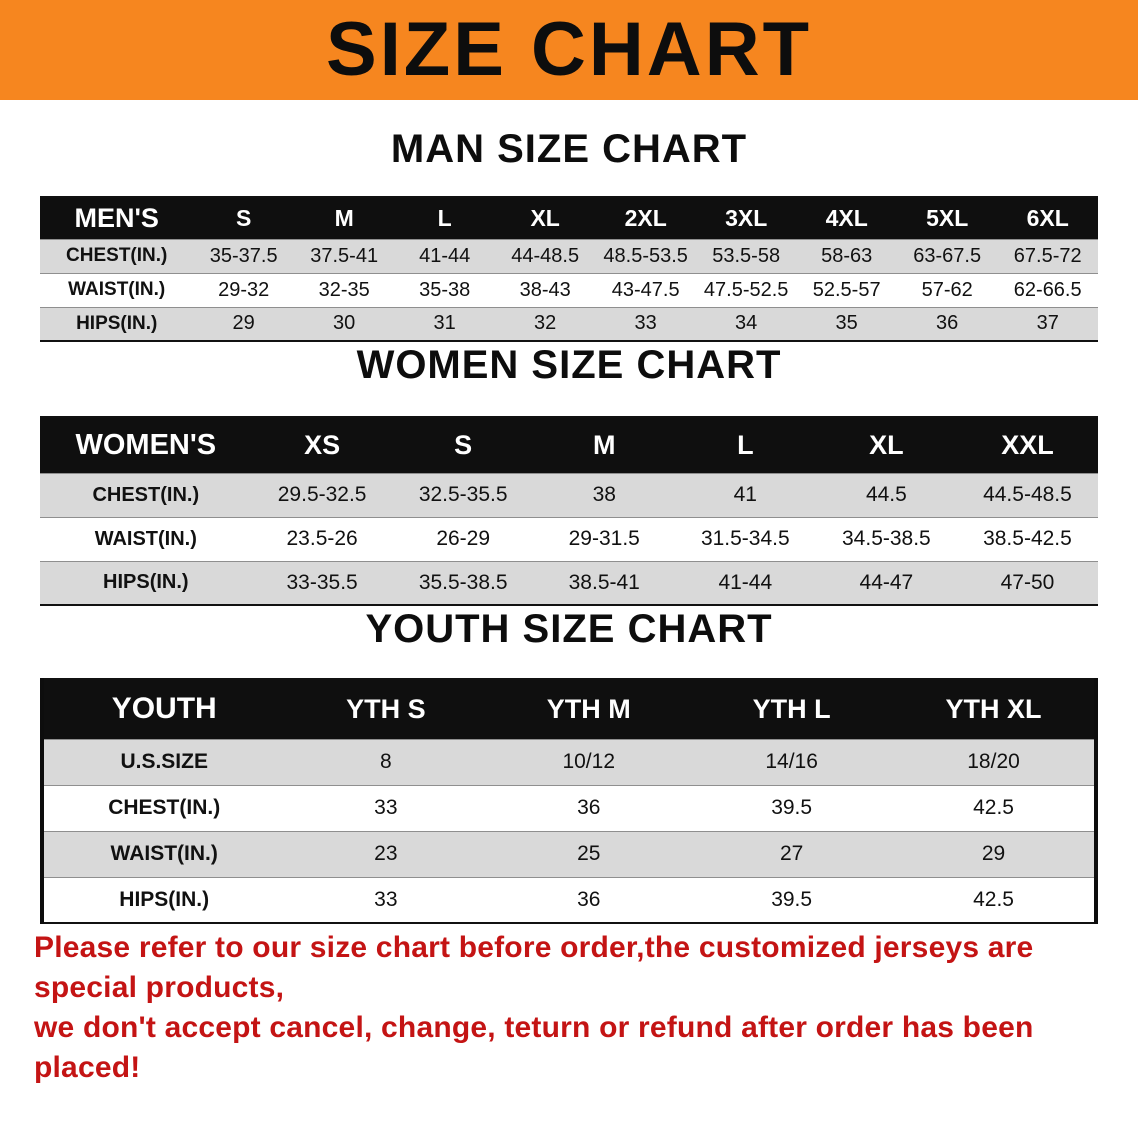 This screenshot has height=1132, width=1138. I want to click on youth-section-heading: YOUTH SIZE CHART, so click(569, 629).